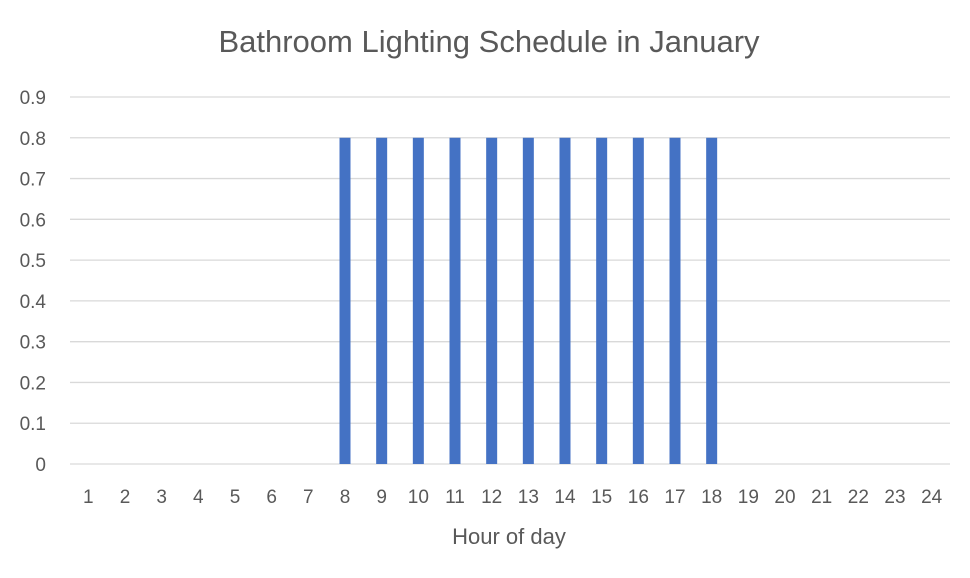 Image resolution: width=970 pixels, height=578 pixels. I want to click on y-tick-label: 0.7, so click(33, 180).